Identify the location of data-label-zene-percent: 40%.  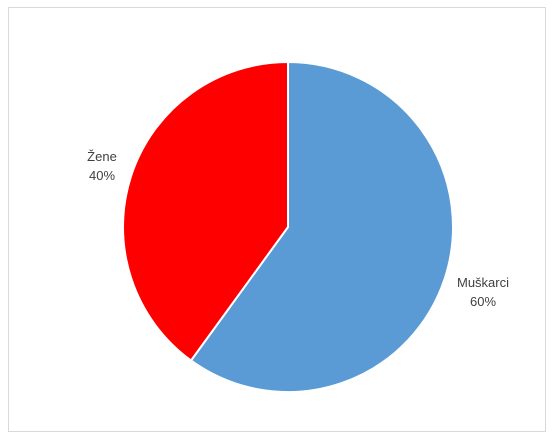
(102, 175).